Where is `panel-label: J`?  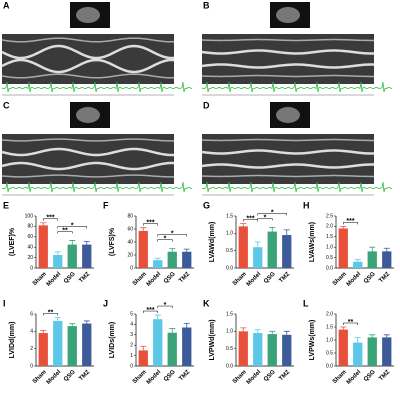 panel-label: J is located at coordinates (105, 303).